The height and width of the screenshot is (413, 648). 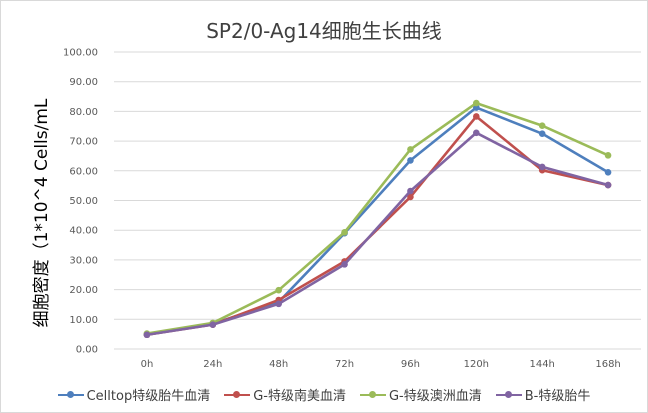 What do you see at coordinates (148, 396) in the screenshot?
I see `legend-label: Celltop特级胎牛血清` at bounding box center [148, 396].